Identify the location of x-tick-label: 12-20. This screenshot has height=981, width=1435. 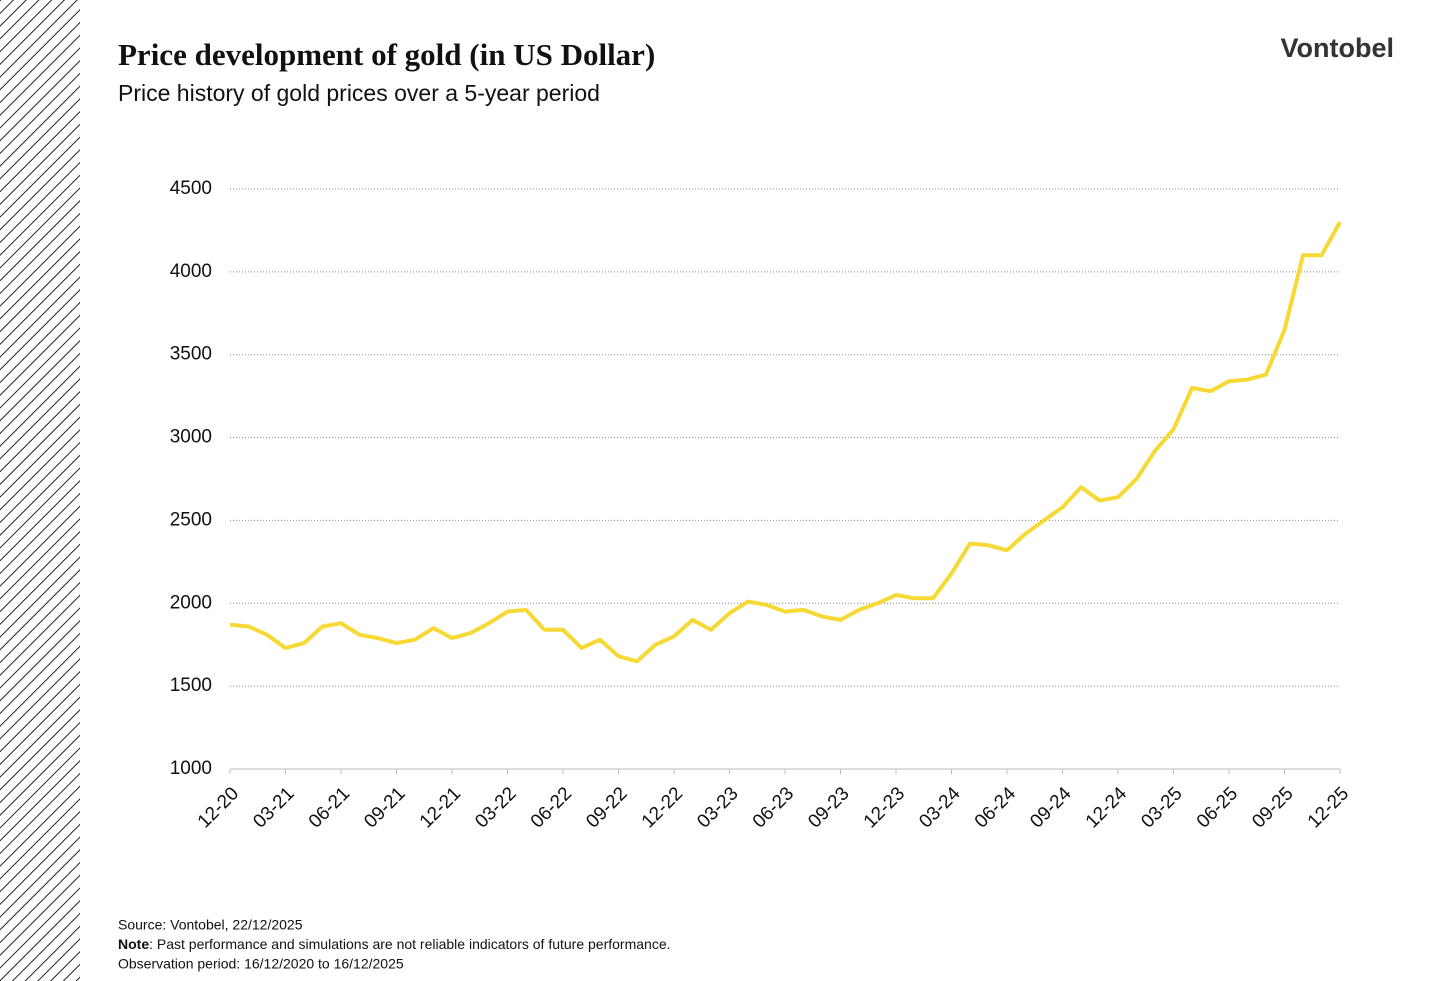
(218, 807).